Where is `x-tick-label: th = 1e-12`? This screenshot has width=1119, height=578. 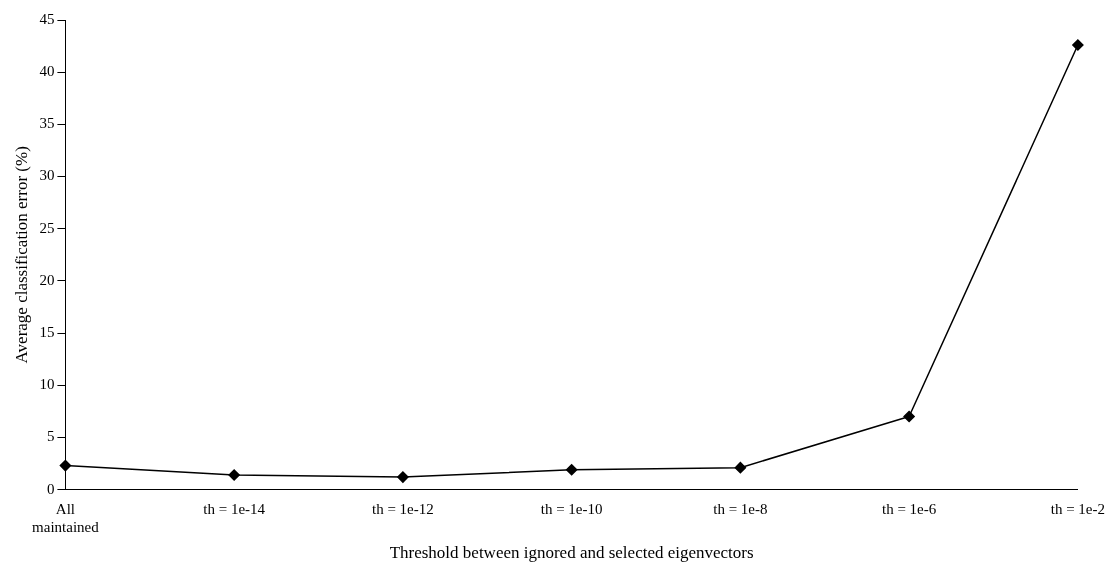 x-tick-label: th = 1e-12 is located at coordinates (403, 508).